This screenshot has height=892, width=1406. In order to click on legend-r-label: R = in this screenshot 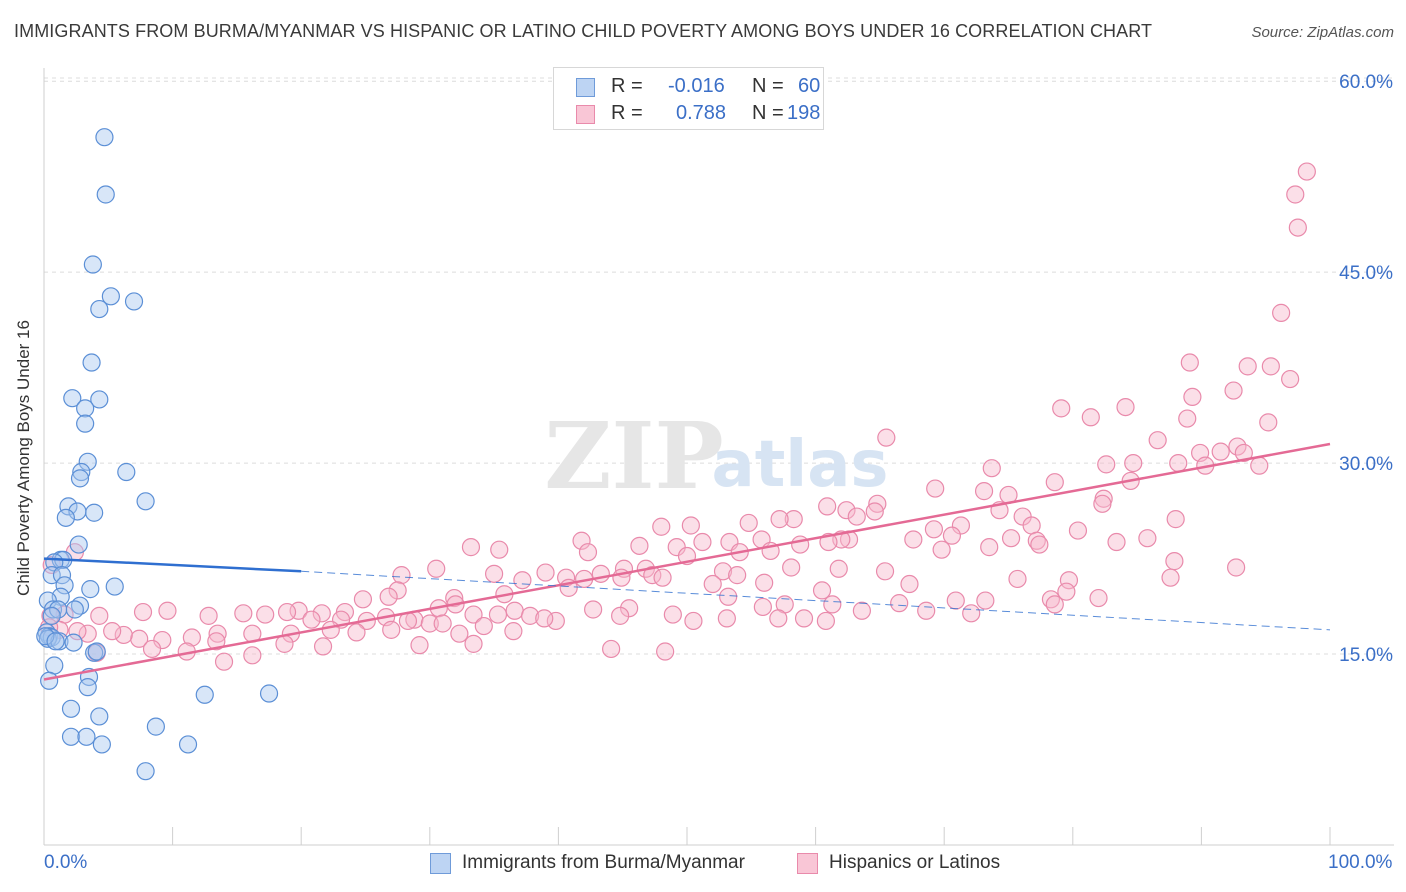, I will do `click(627, 86)`.